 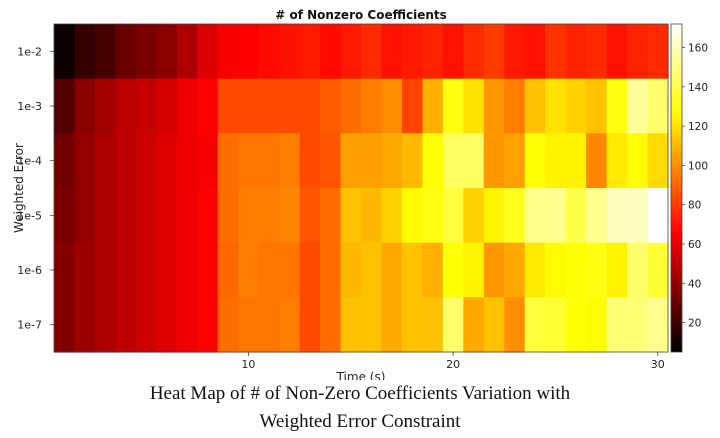 I want to click on y-tick-label: 1e-5, so click(x=29, y=215).